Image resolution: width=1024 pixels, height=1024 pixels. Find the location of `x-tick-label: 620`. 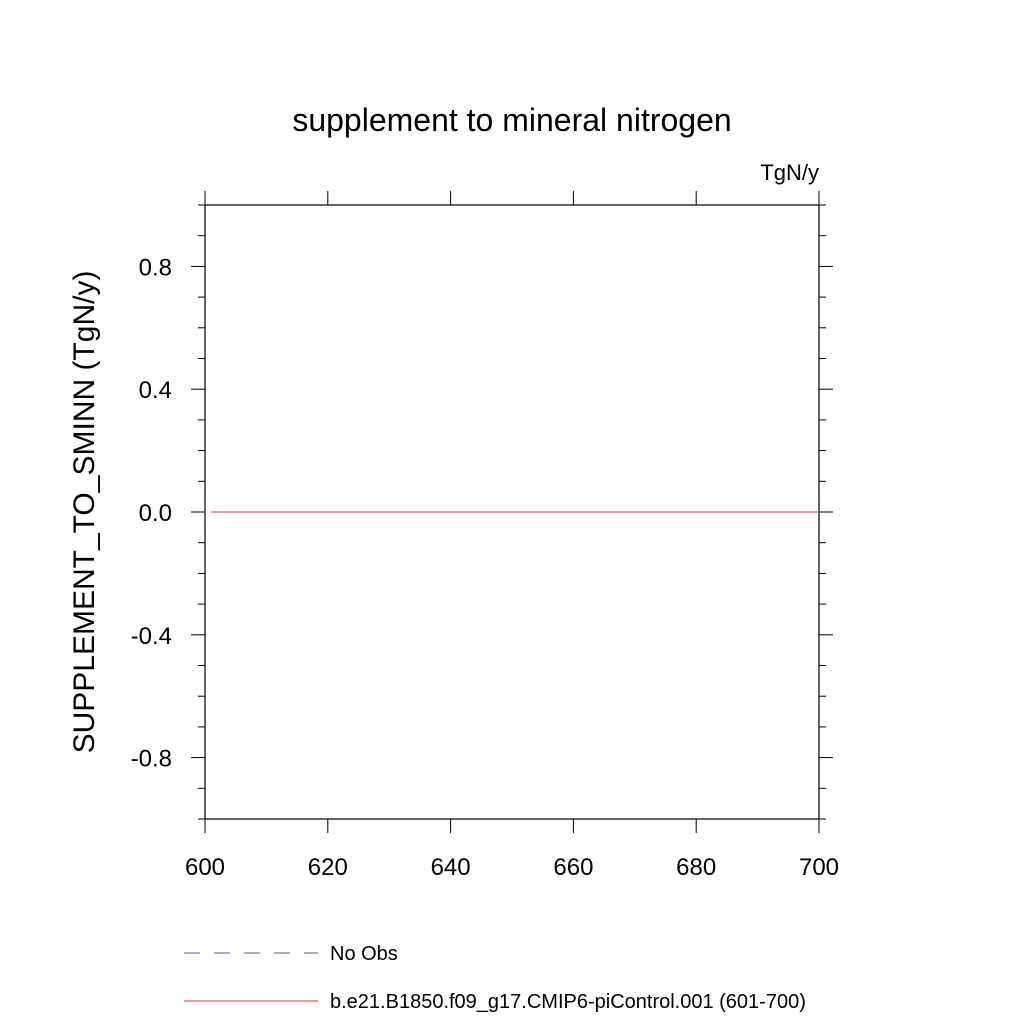

x-tick-label: 620 is located at coordinates (328, 867).